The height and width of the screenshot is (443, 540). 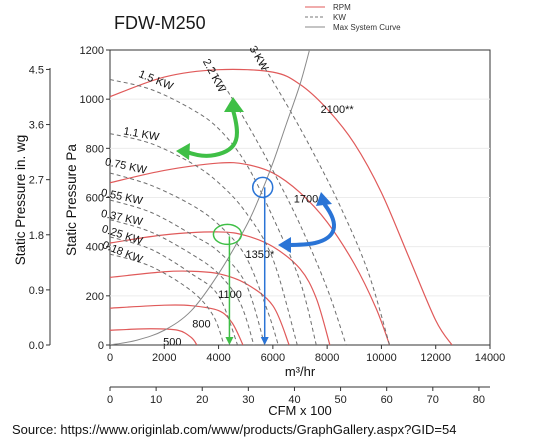 What do you see at coordinates (311, 225) in the screenshot?
I see `blue-curved-arrow` at bounding box center [311, 225].